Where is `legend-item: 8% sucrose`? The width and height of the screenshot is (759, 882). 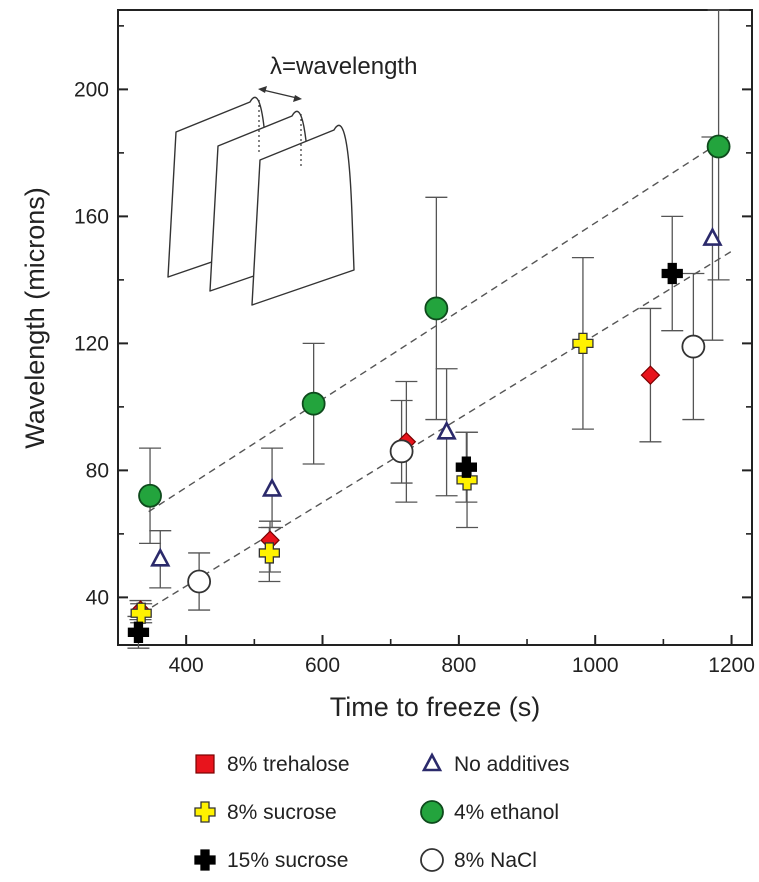
legend-item: 8% sucrose is located at coordinates (265, 812).